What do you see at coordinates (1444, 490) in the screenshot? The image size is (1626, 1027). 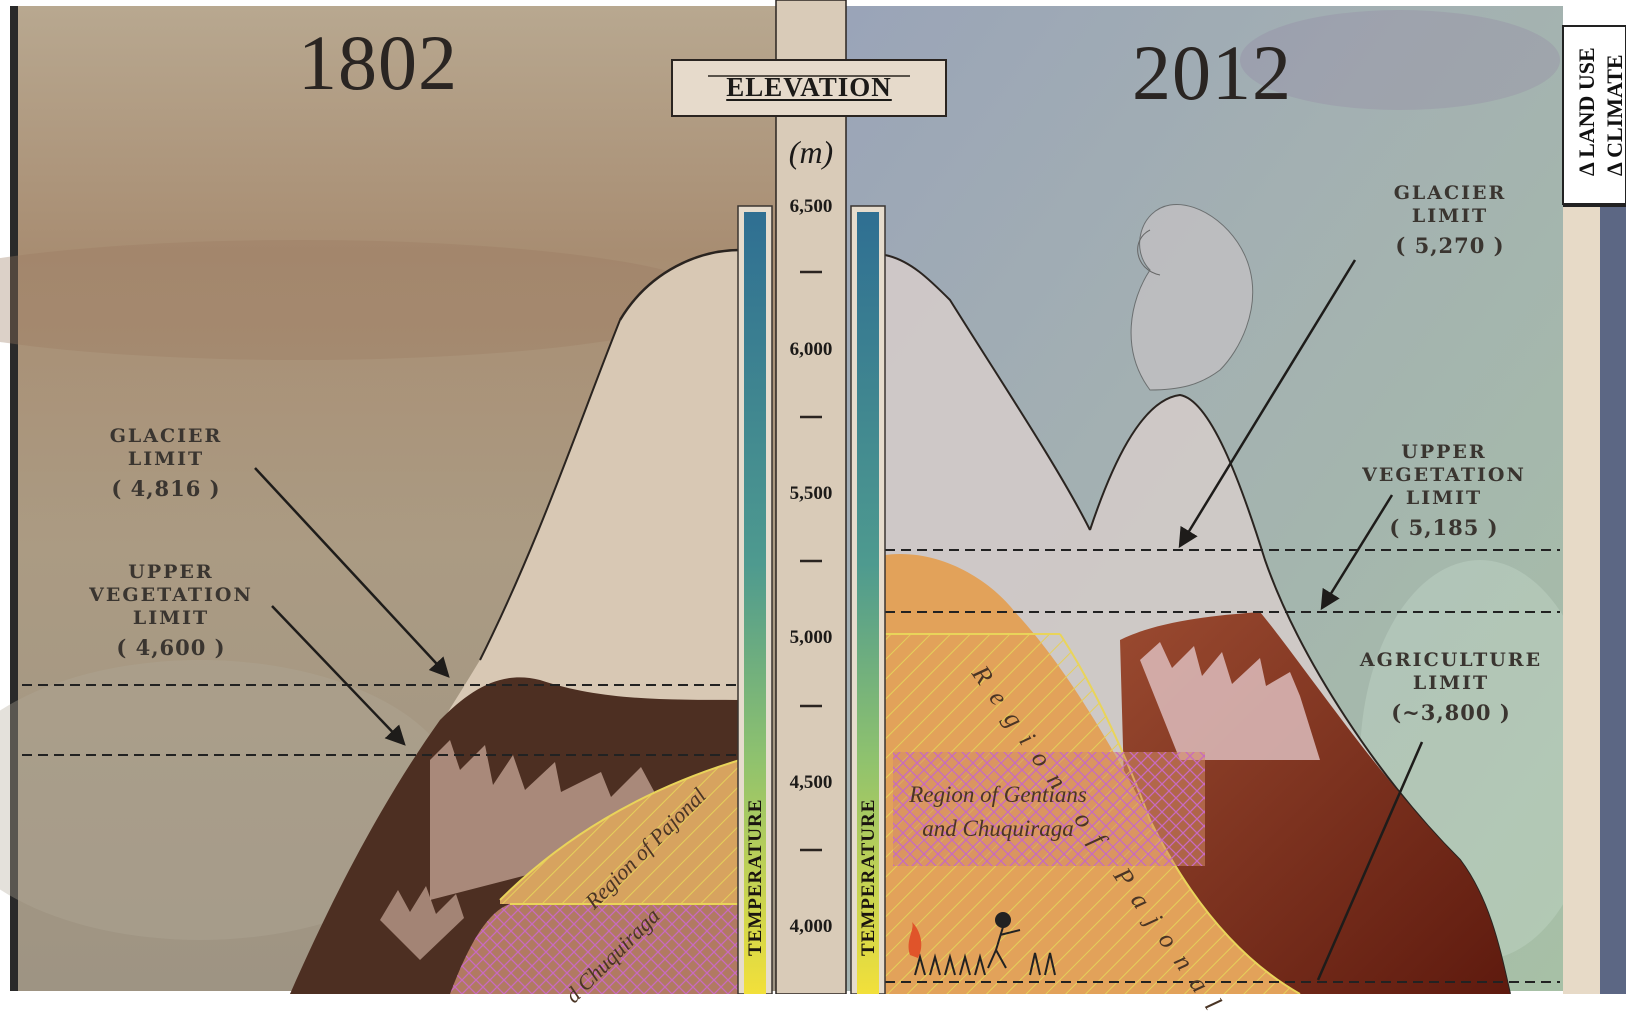 I see `vegetation-limit-2012: UPPER VEGETATION LIMIT ( 5,185 )` at bounding box center [1444, 490].